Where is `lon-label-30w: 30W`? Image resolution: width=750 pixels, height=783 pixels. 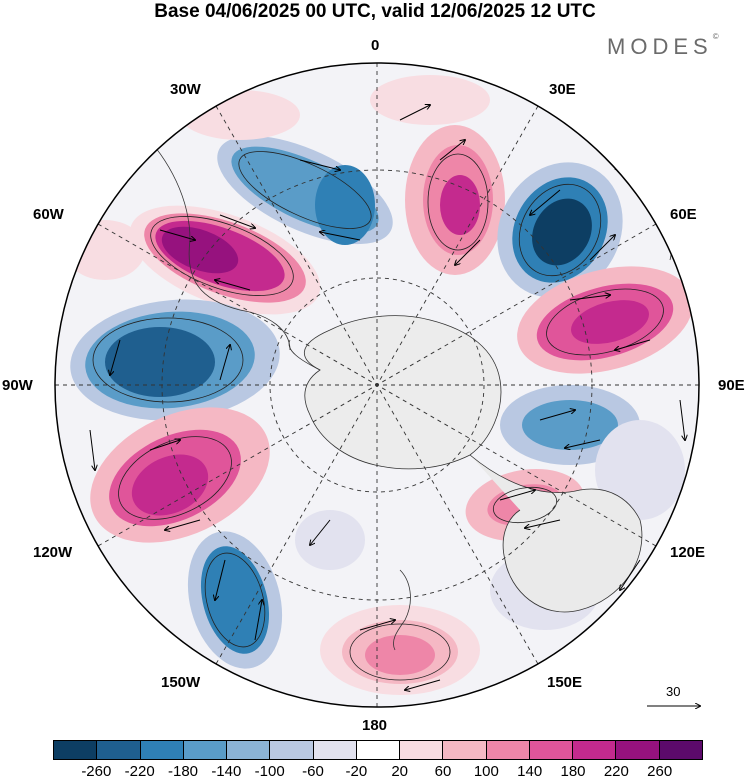
lon-label-30w: 30W is located at coordinates (185, 89).